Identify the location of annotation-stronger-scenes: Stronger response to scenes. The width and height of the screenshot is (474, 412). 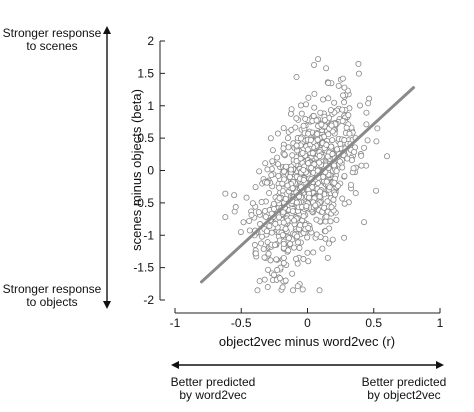
(52, 40).